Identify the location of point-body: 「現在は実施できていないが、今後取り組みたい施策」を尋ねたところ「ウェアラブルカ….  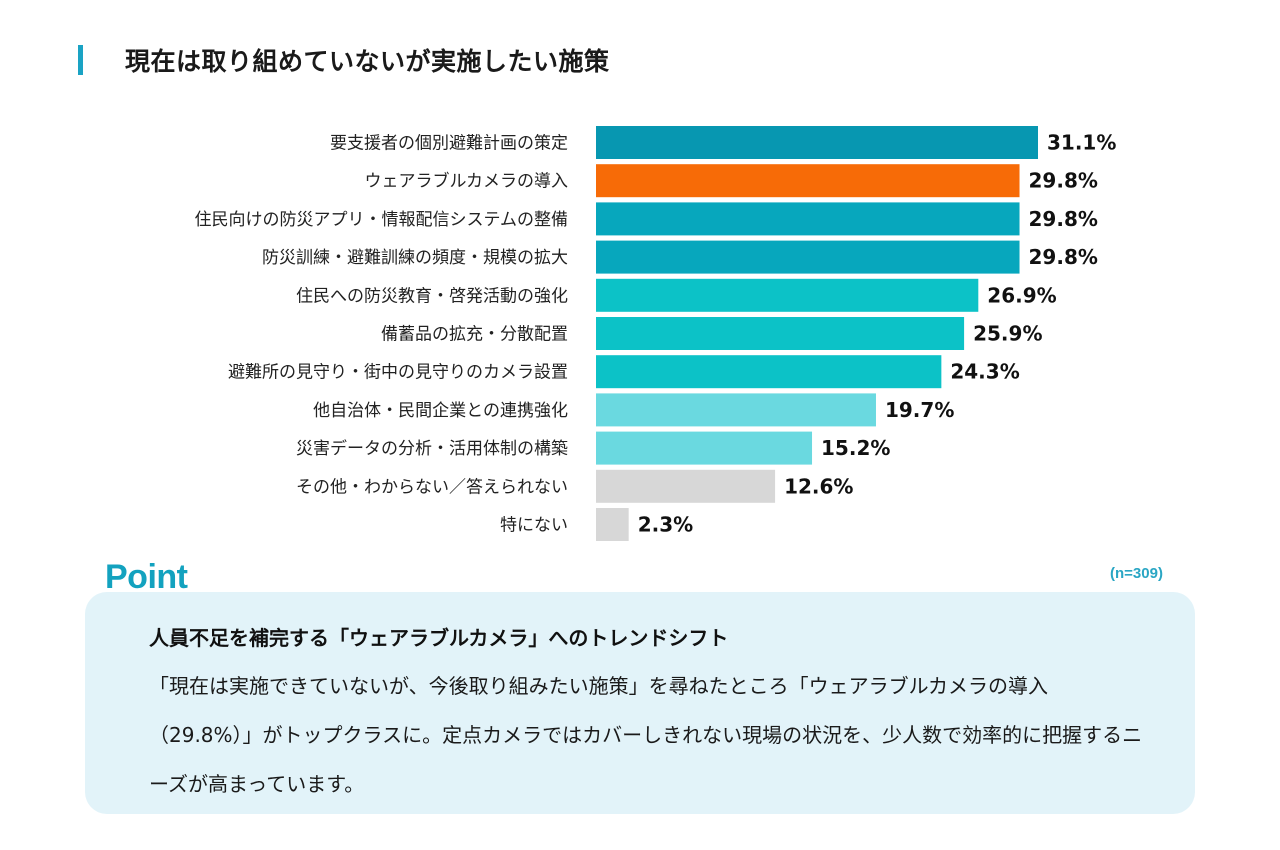
(646, 735).